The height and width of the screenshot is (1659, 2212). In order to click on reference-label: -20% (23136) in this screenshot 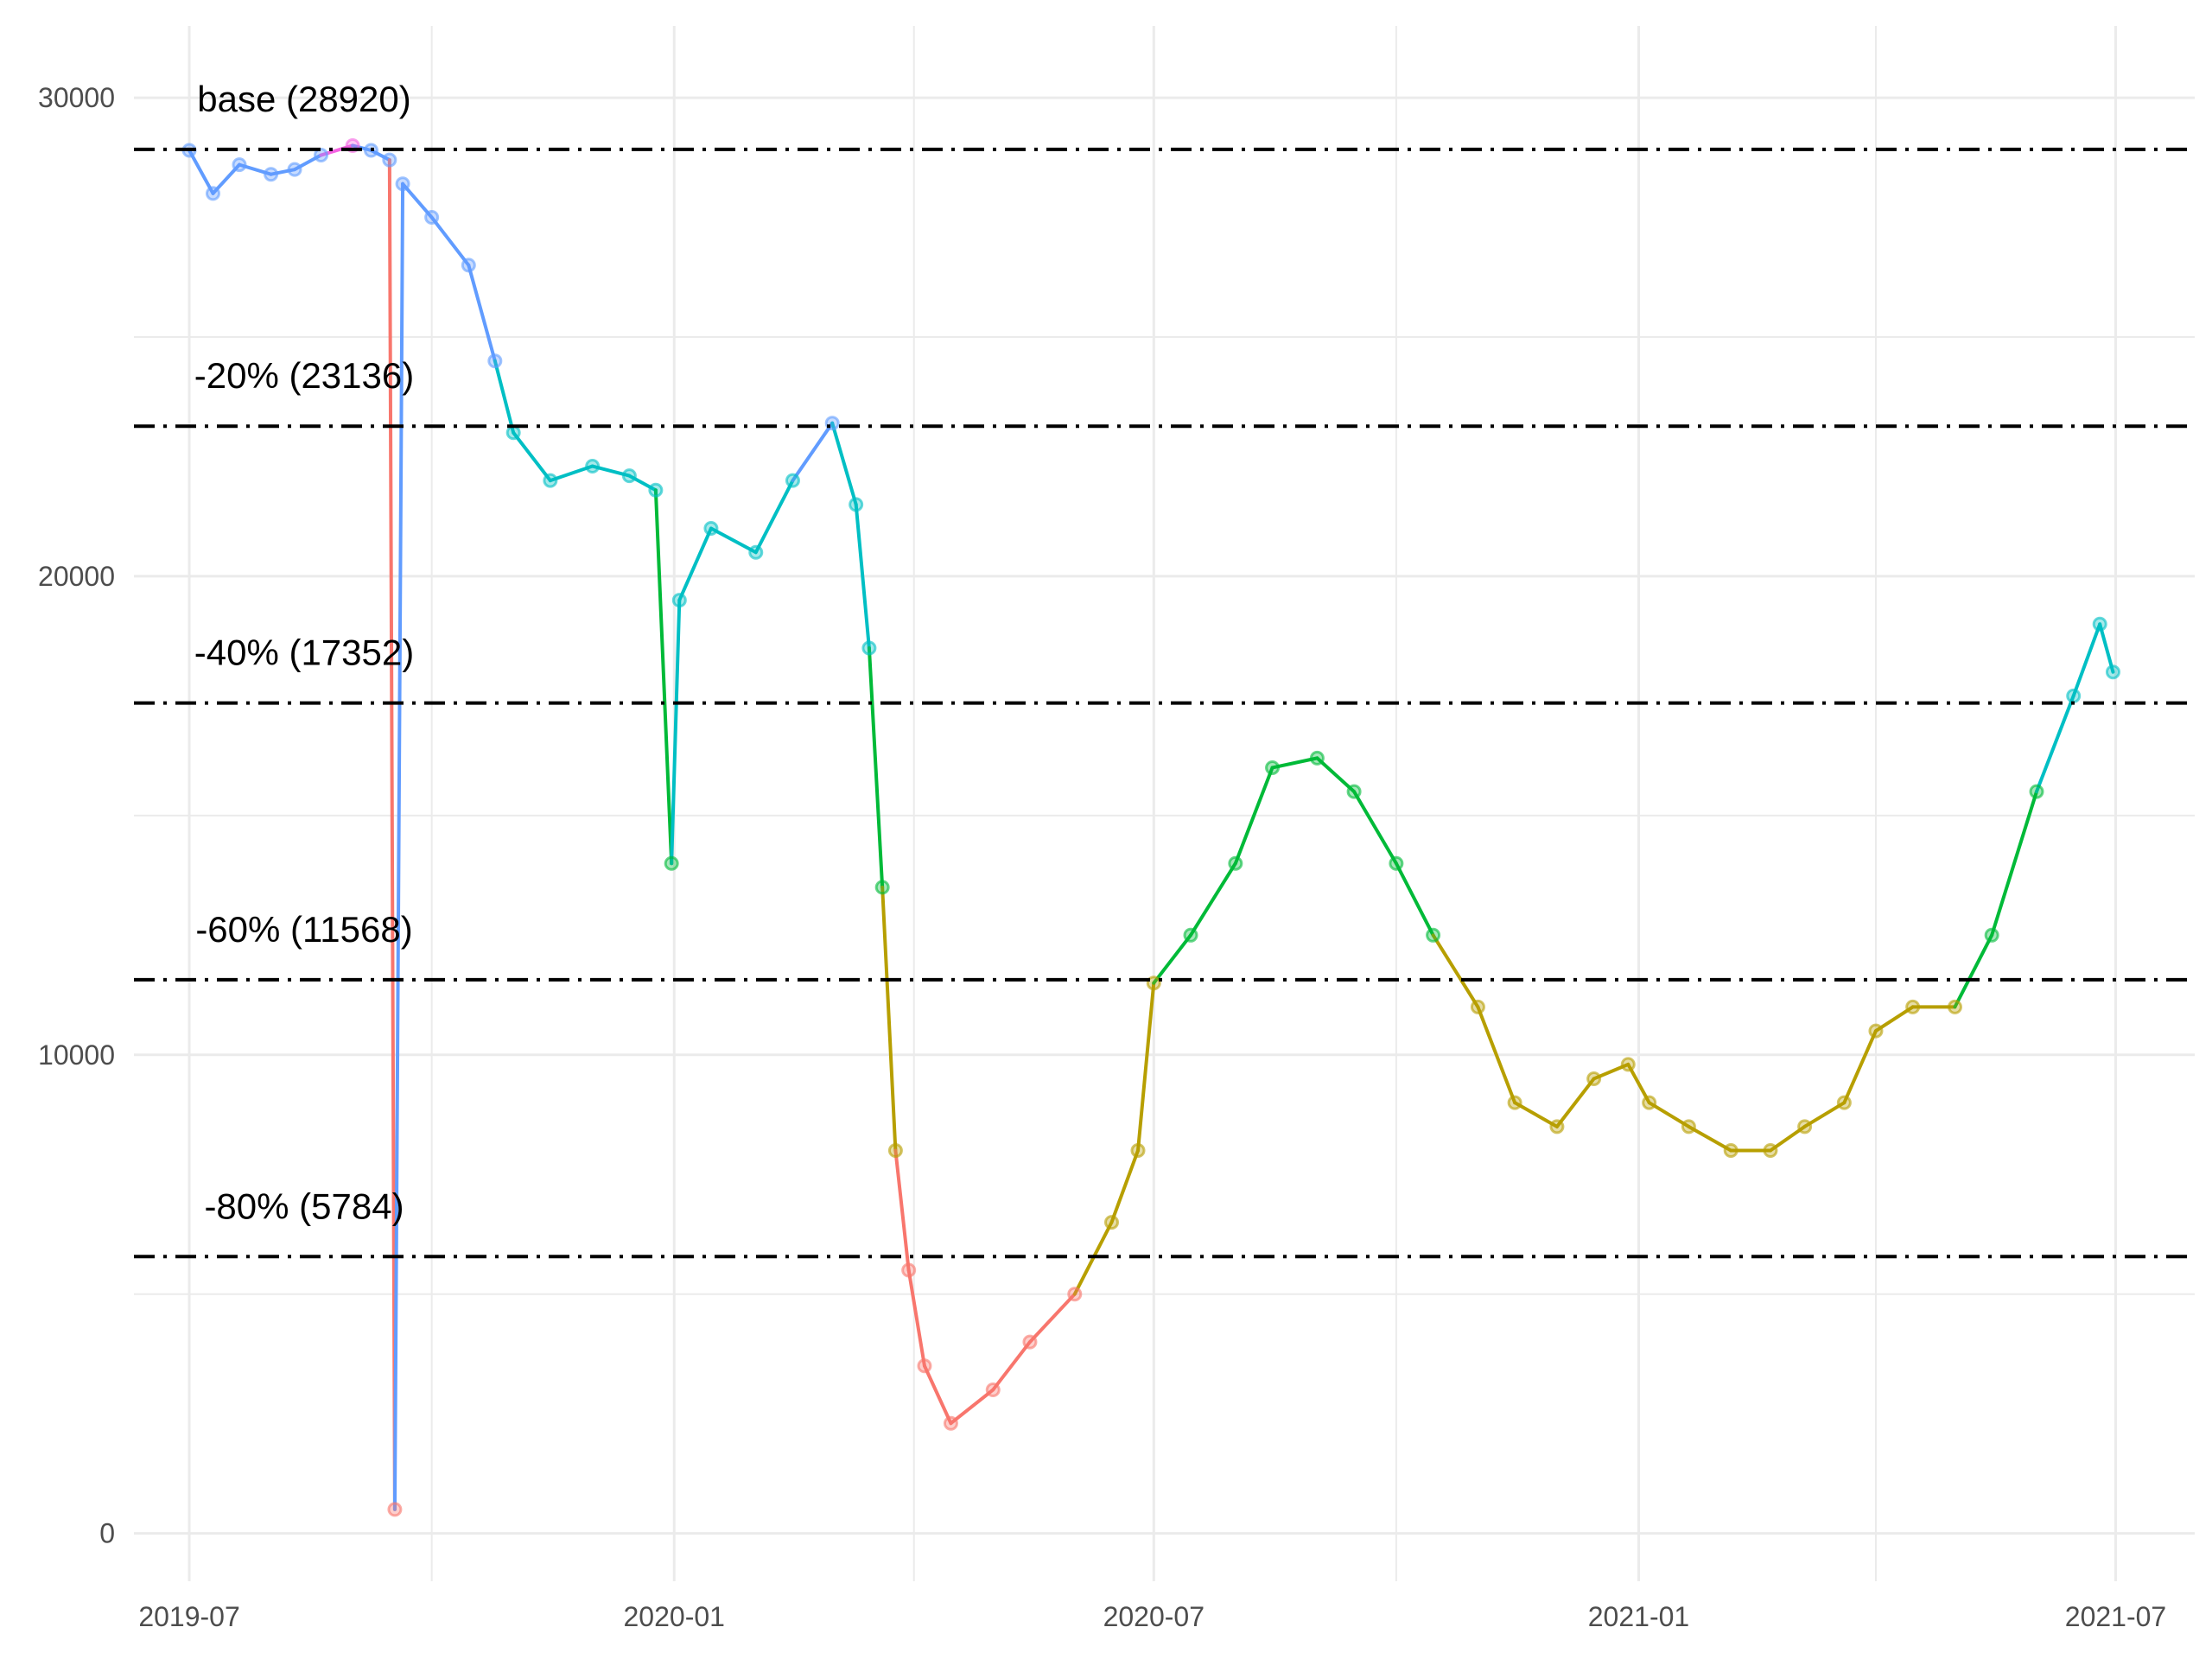, I will do `click(304, 375)`.